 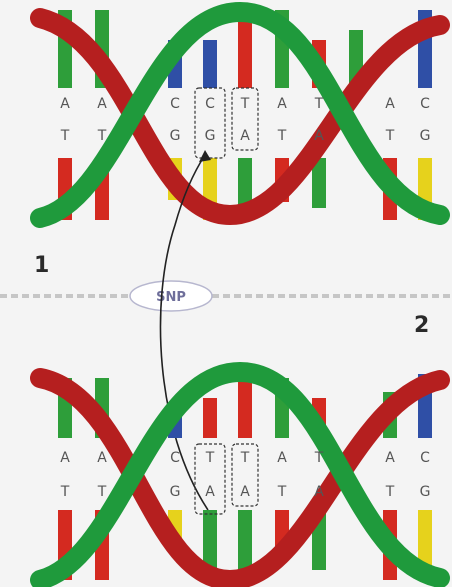 I want to click on bottom-base-letters-panel-1: T T G G A T A T G, so click(x=245, y=136).